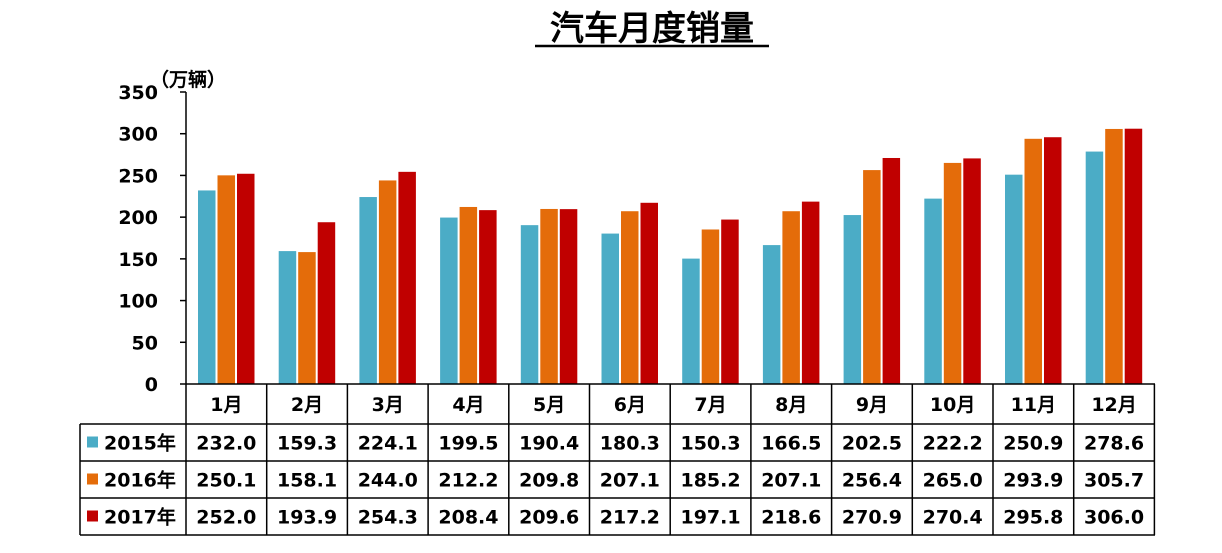 This screenshot has width=1222, height=553. What do you see at coordinates (549, 481) in the screenshot?
I see `data-value-label: 209.8` at bounding box center [549, 481].